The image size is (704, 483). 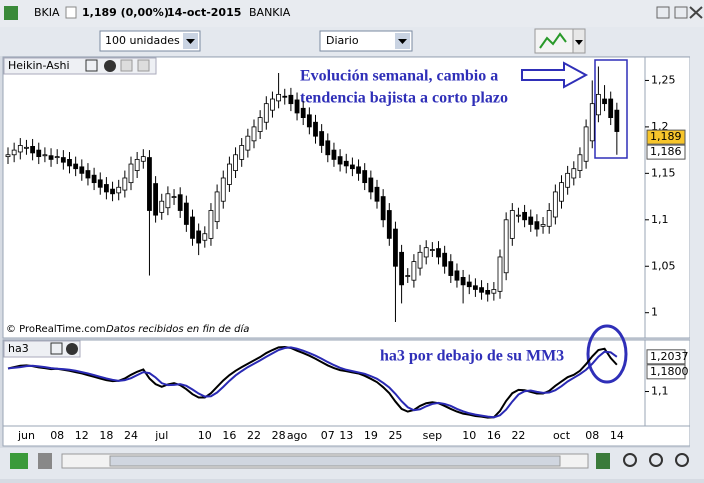 What do you see at coordinates (663, 12) in the screenshot?
I see `minimize` at bounding box center [663, 12].